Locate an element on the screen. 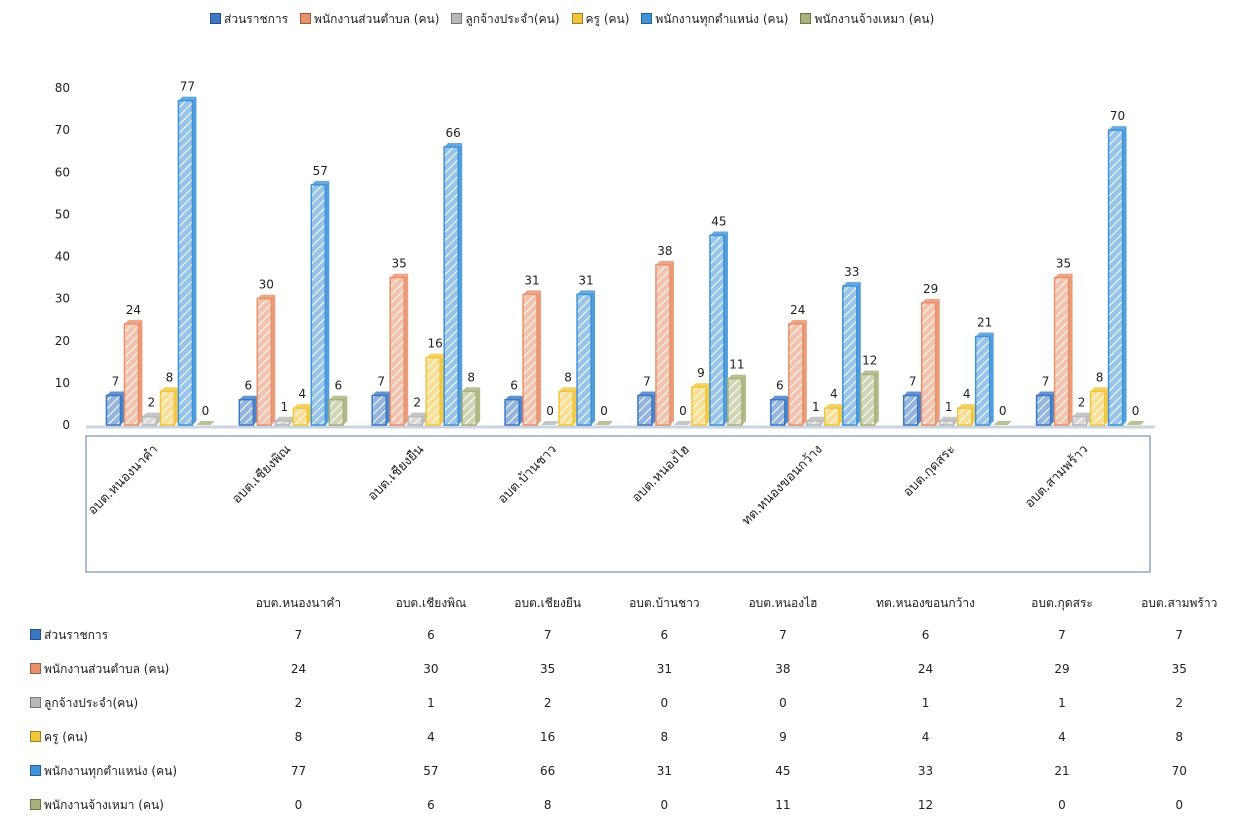 The width and height of the screenshot is (1244, 822). table-cell: 2 is located at coordinates (547, 703).